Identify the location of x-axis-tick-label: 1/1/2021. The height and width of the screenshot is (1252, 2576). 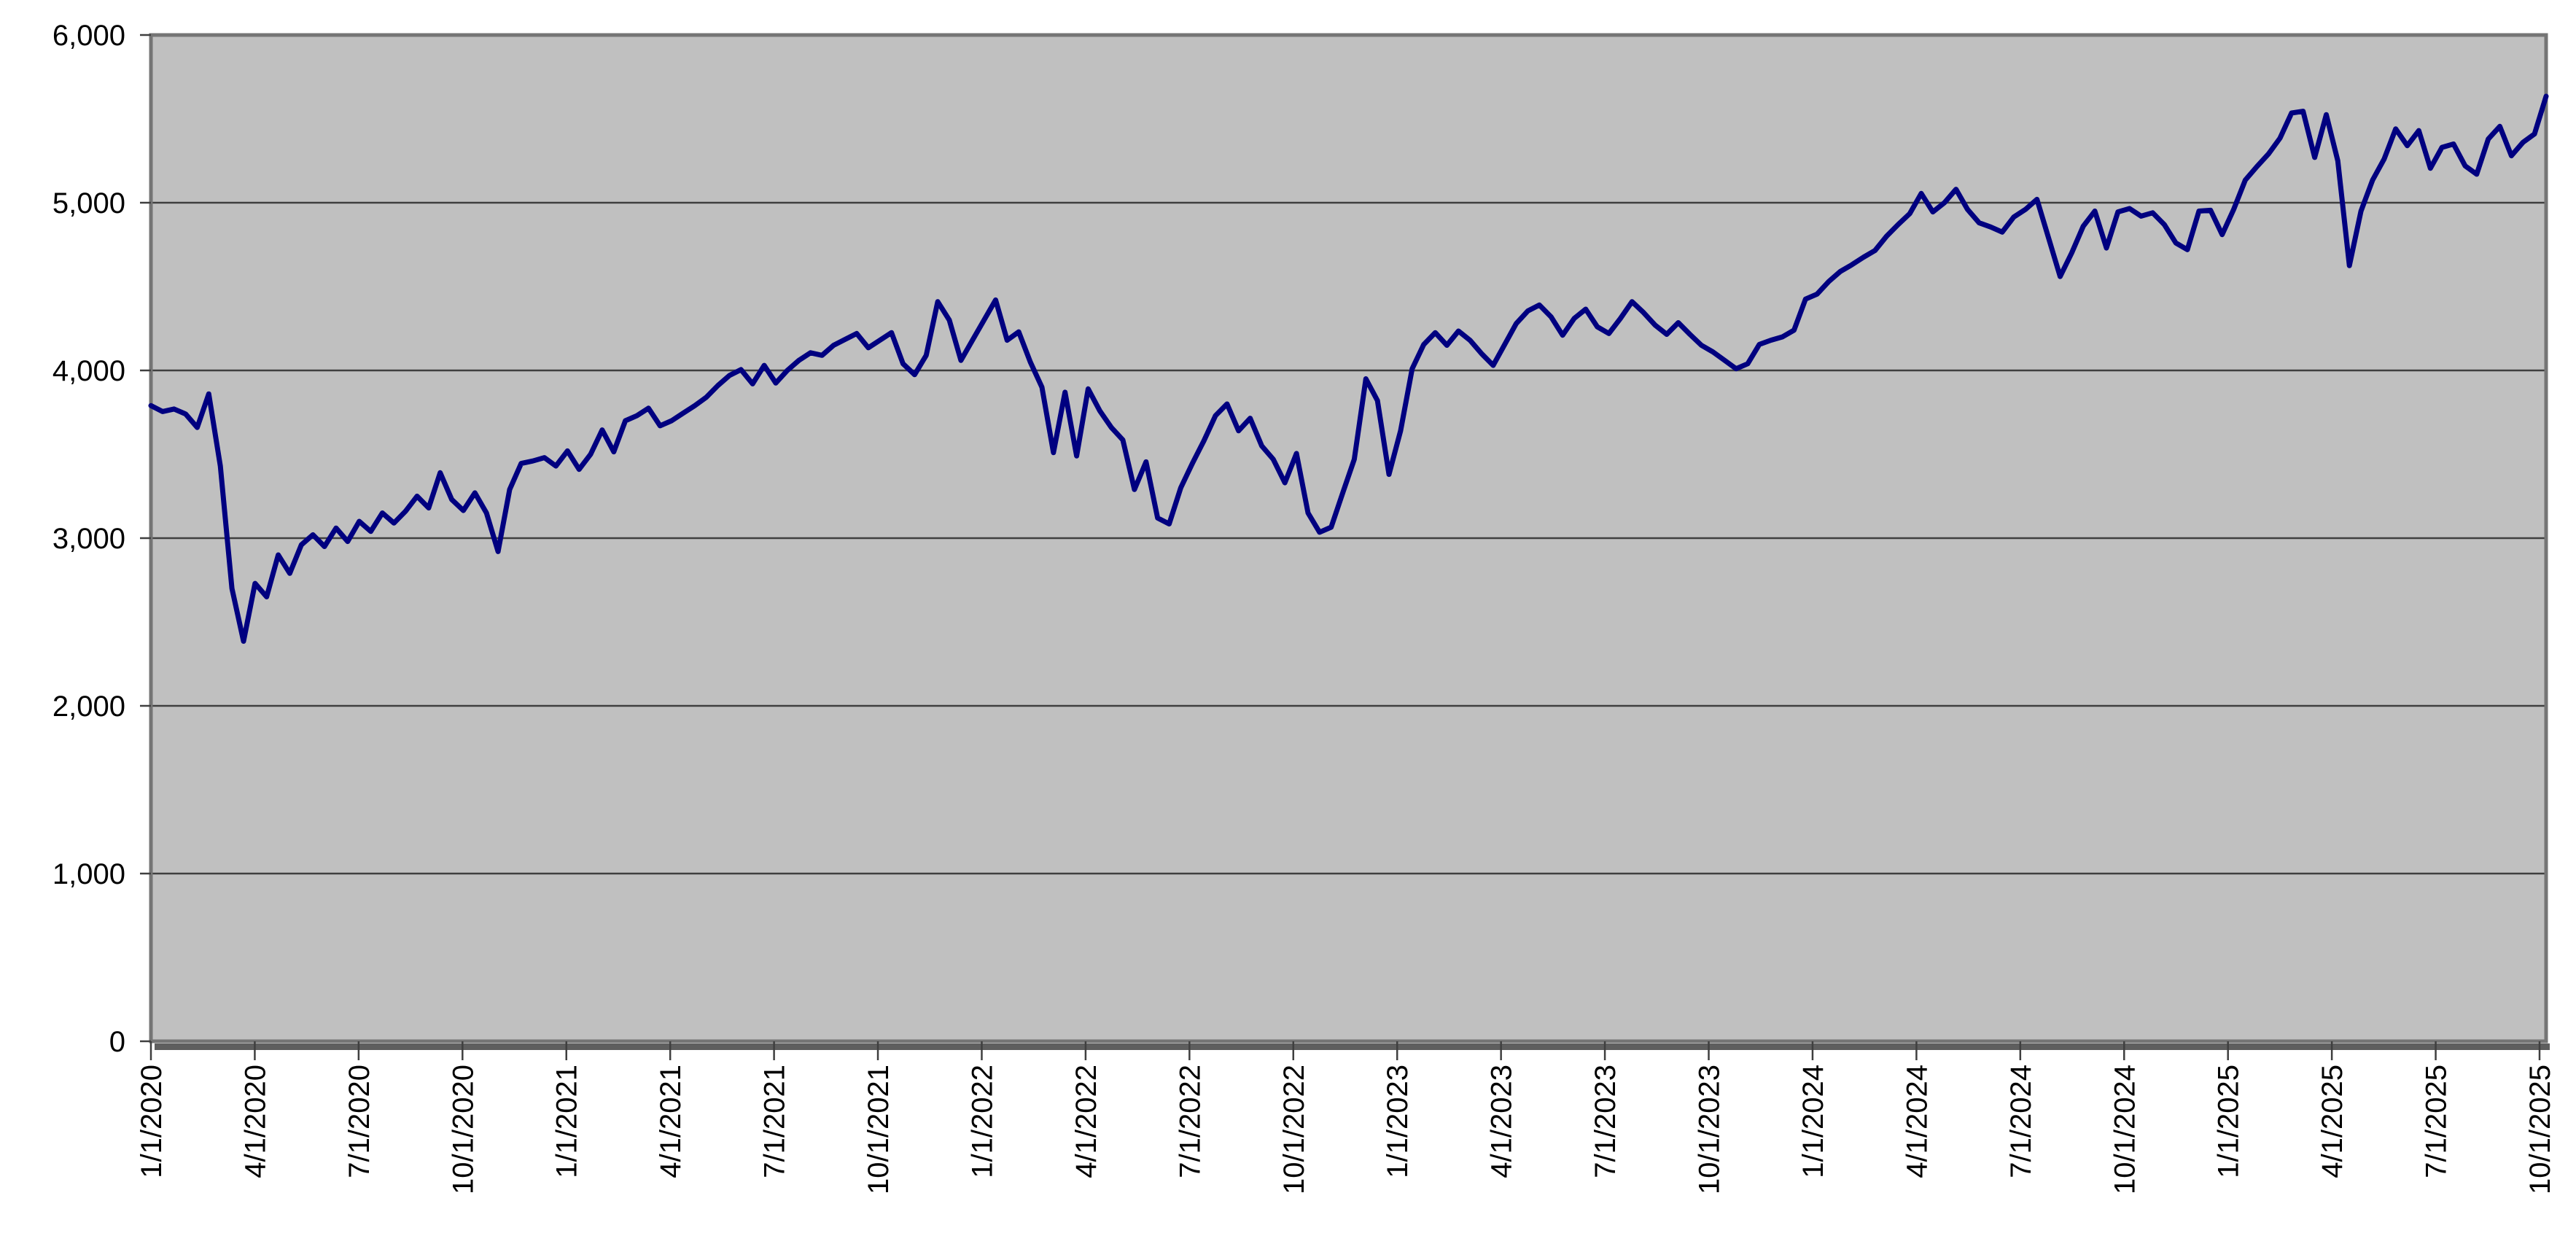
(567, 1121).